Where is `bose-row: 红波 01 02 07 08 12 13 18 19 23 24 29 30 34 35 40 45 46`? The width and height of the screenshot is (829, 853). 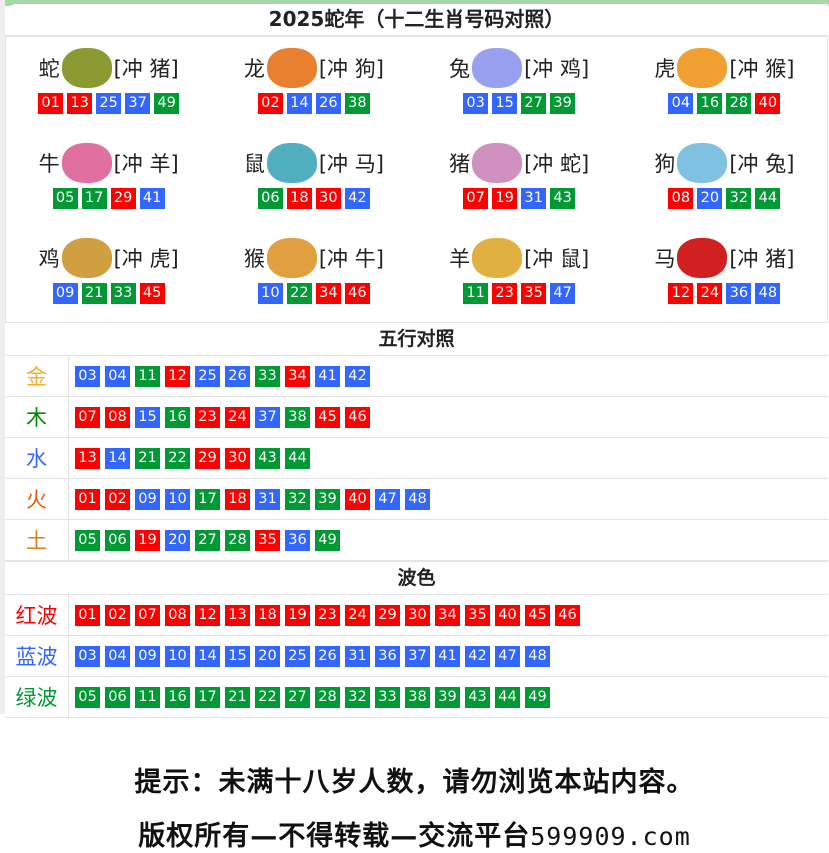 bose-row: 红波 01 02 07 08 12 13 18 19 23 24 29 30 34 35 40 45 46 is located at coordinates (416, 615).